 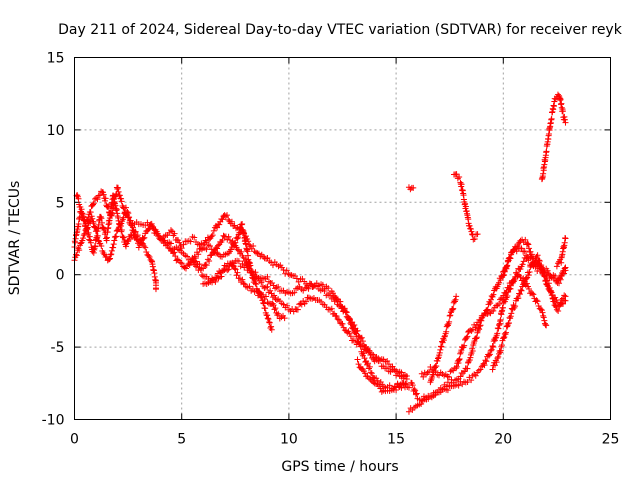 What do you see at coordinates (15, 238) in the screenshot?
I see `y-axis-label: SDTVAR / TECUs` at bounding box center [15, 238].